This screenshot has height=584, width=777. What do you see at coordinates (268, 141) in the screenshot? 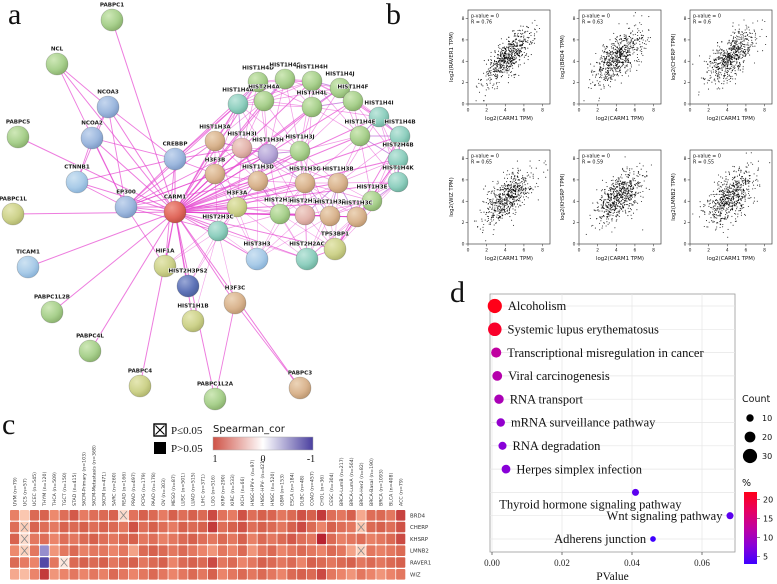
I see `node-label-HIST1H3H: HIST1H3H` at bounding box center [268, 141].